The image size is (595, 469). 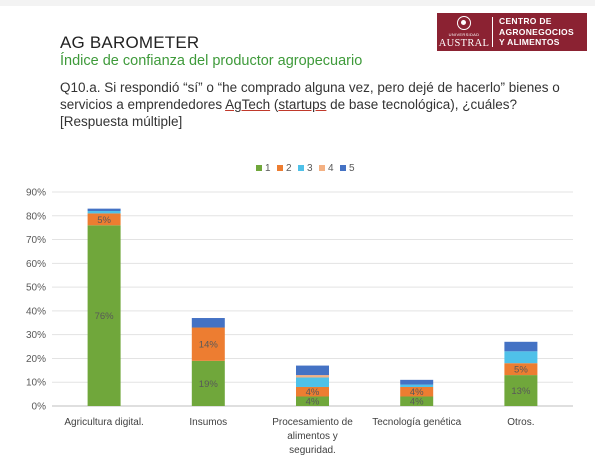 I want to click on y-tick-label: 30%, so click(x=36, y=335).